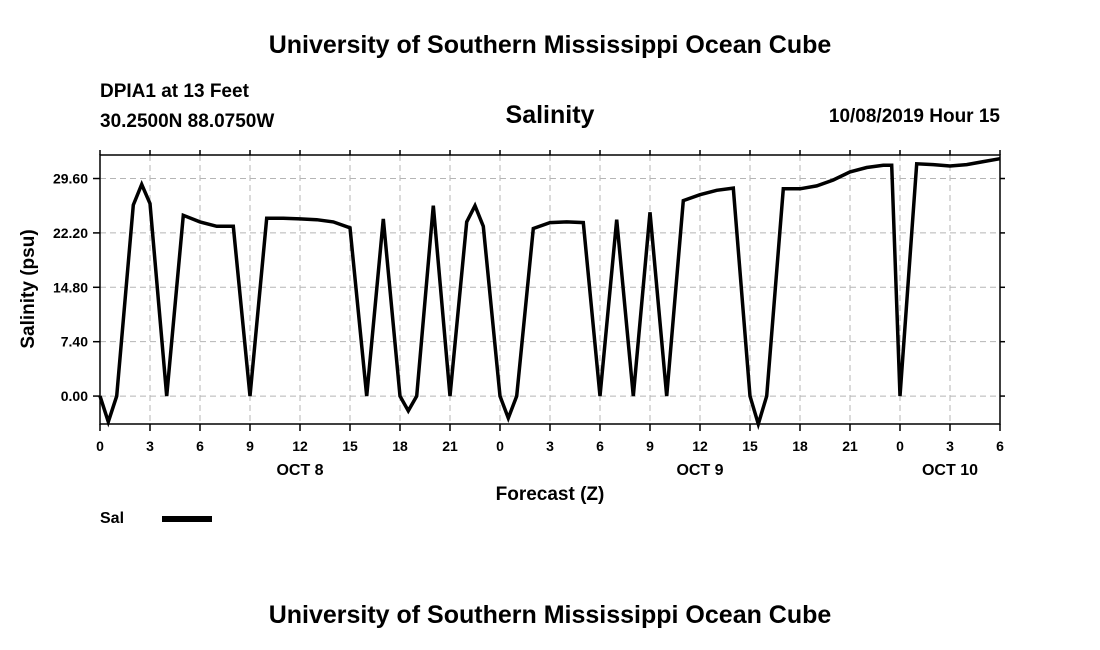 This screenshot has height=650, width=1100. I want to click on x-day-label: OCT 9, so click(699, 470).